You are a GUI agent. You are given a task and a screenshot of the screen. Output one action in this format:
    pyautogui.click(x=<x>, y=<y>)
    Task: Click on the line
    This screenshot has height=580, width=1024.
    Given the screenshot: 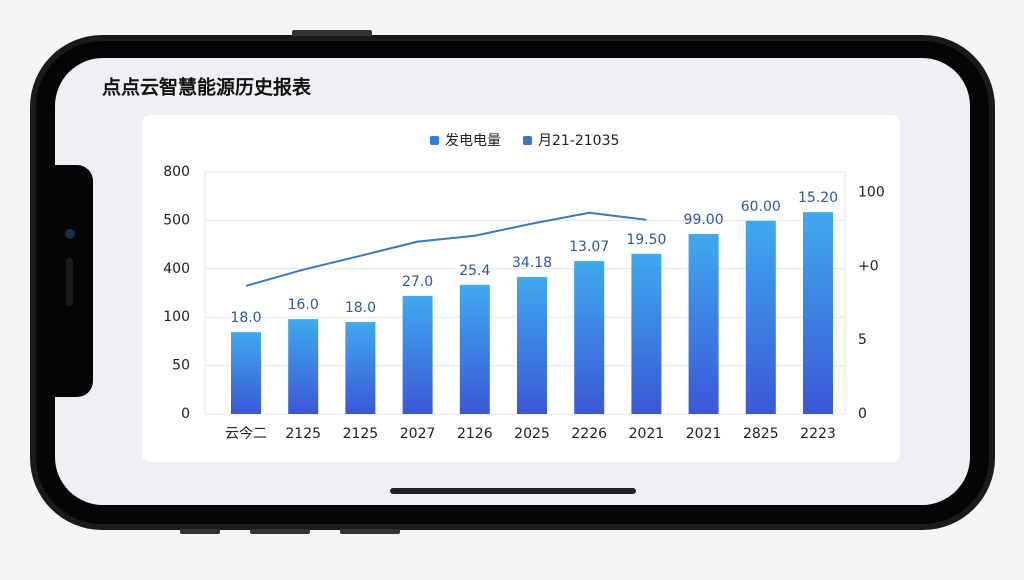 What is the action you would take?
    pyautogui.click(x=446, y=249)
    